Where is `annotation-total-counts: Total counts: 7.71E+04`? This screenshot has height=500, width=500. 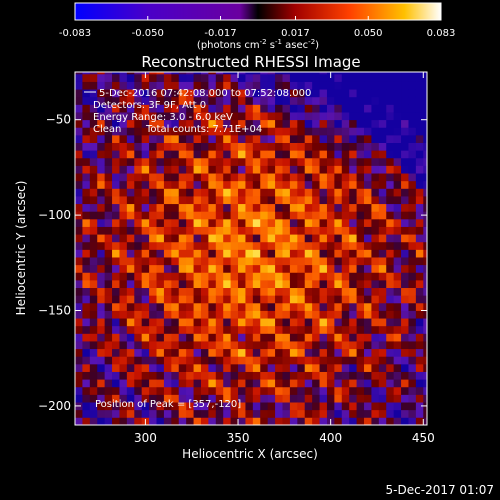 annotation-total-counts: Total counts: 7.71E+04 is located at coordinates (203, 129).